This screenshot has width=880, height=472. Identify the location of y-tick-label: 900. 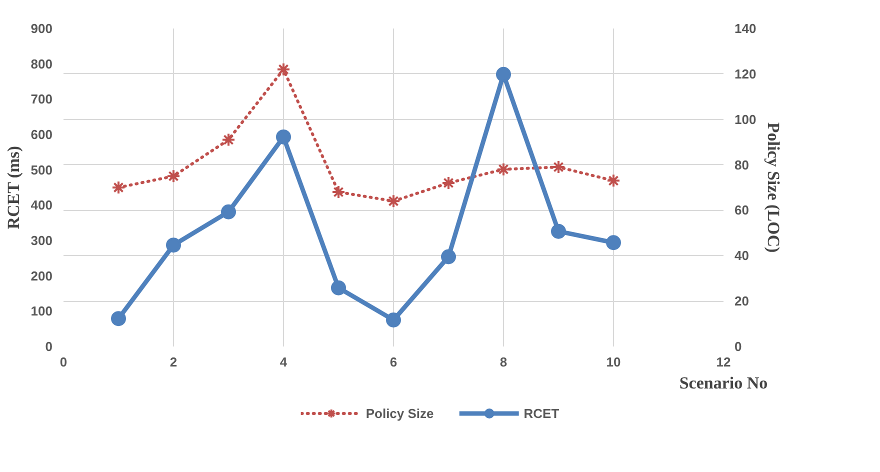
(41, 28).